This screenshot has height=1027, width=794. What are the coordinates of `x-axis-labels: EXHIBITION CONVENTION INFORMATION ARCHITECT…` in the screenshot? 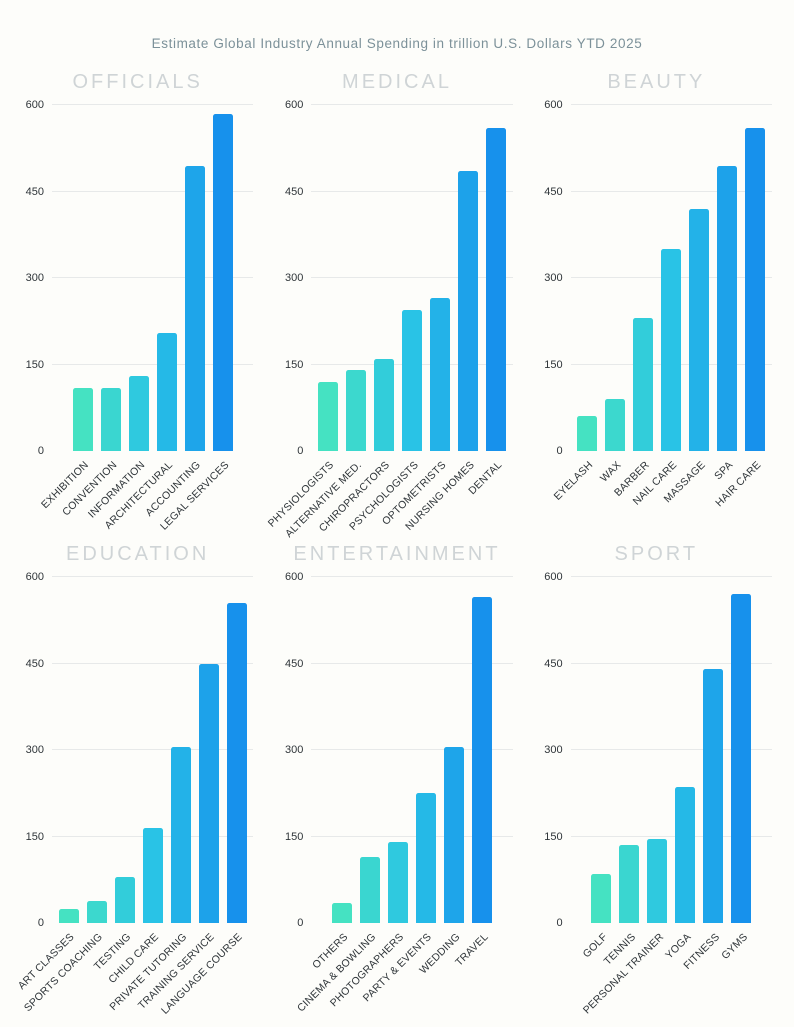 It's located at (146, 494).